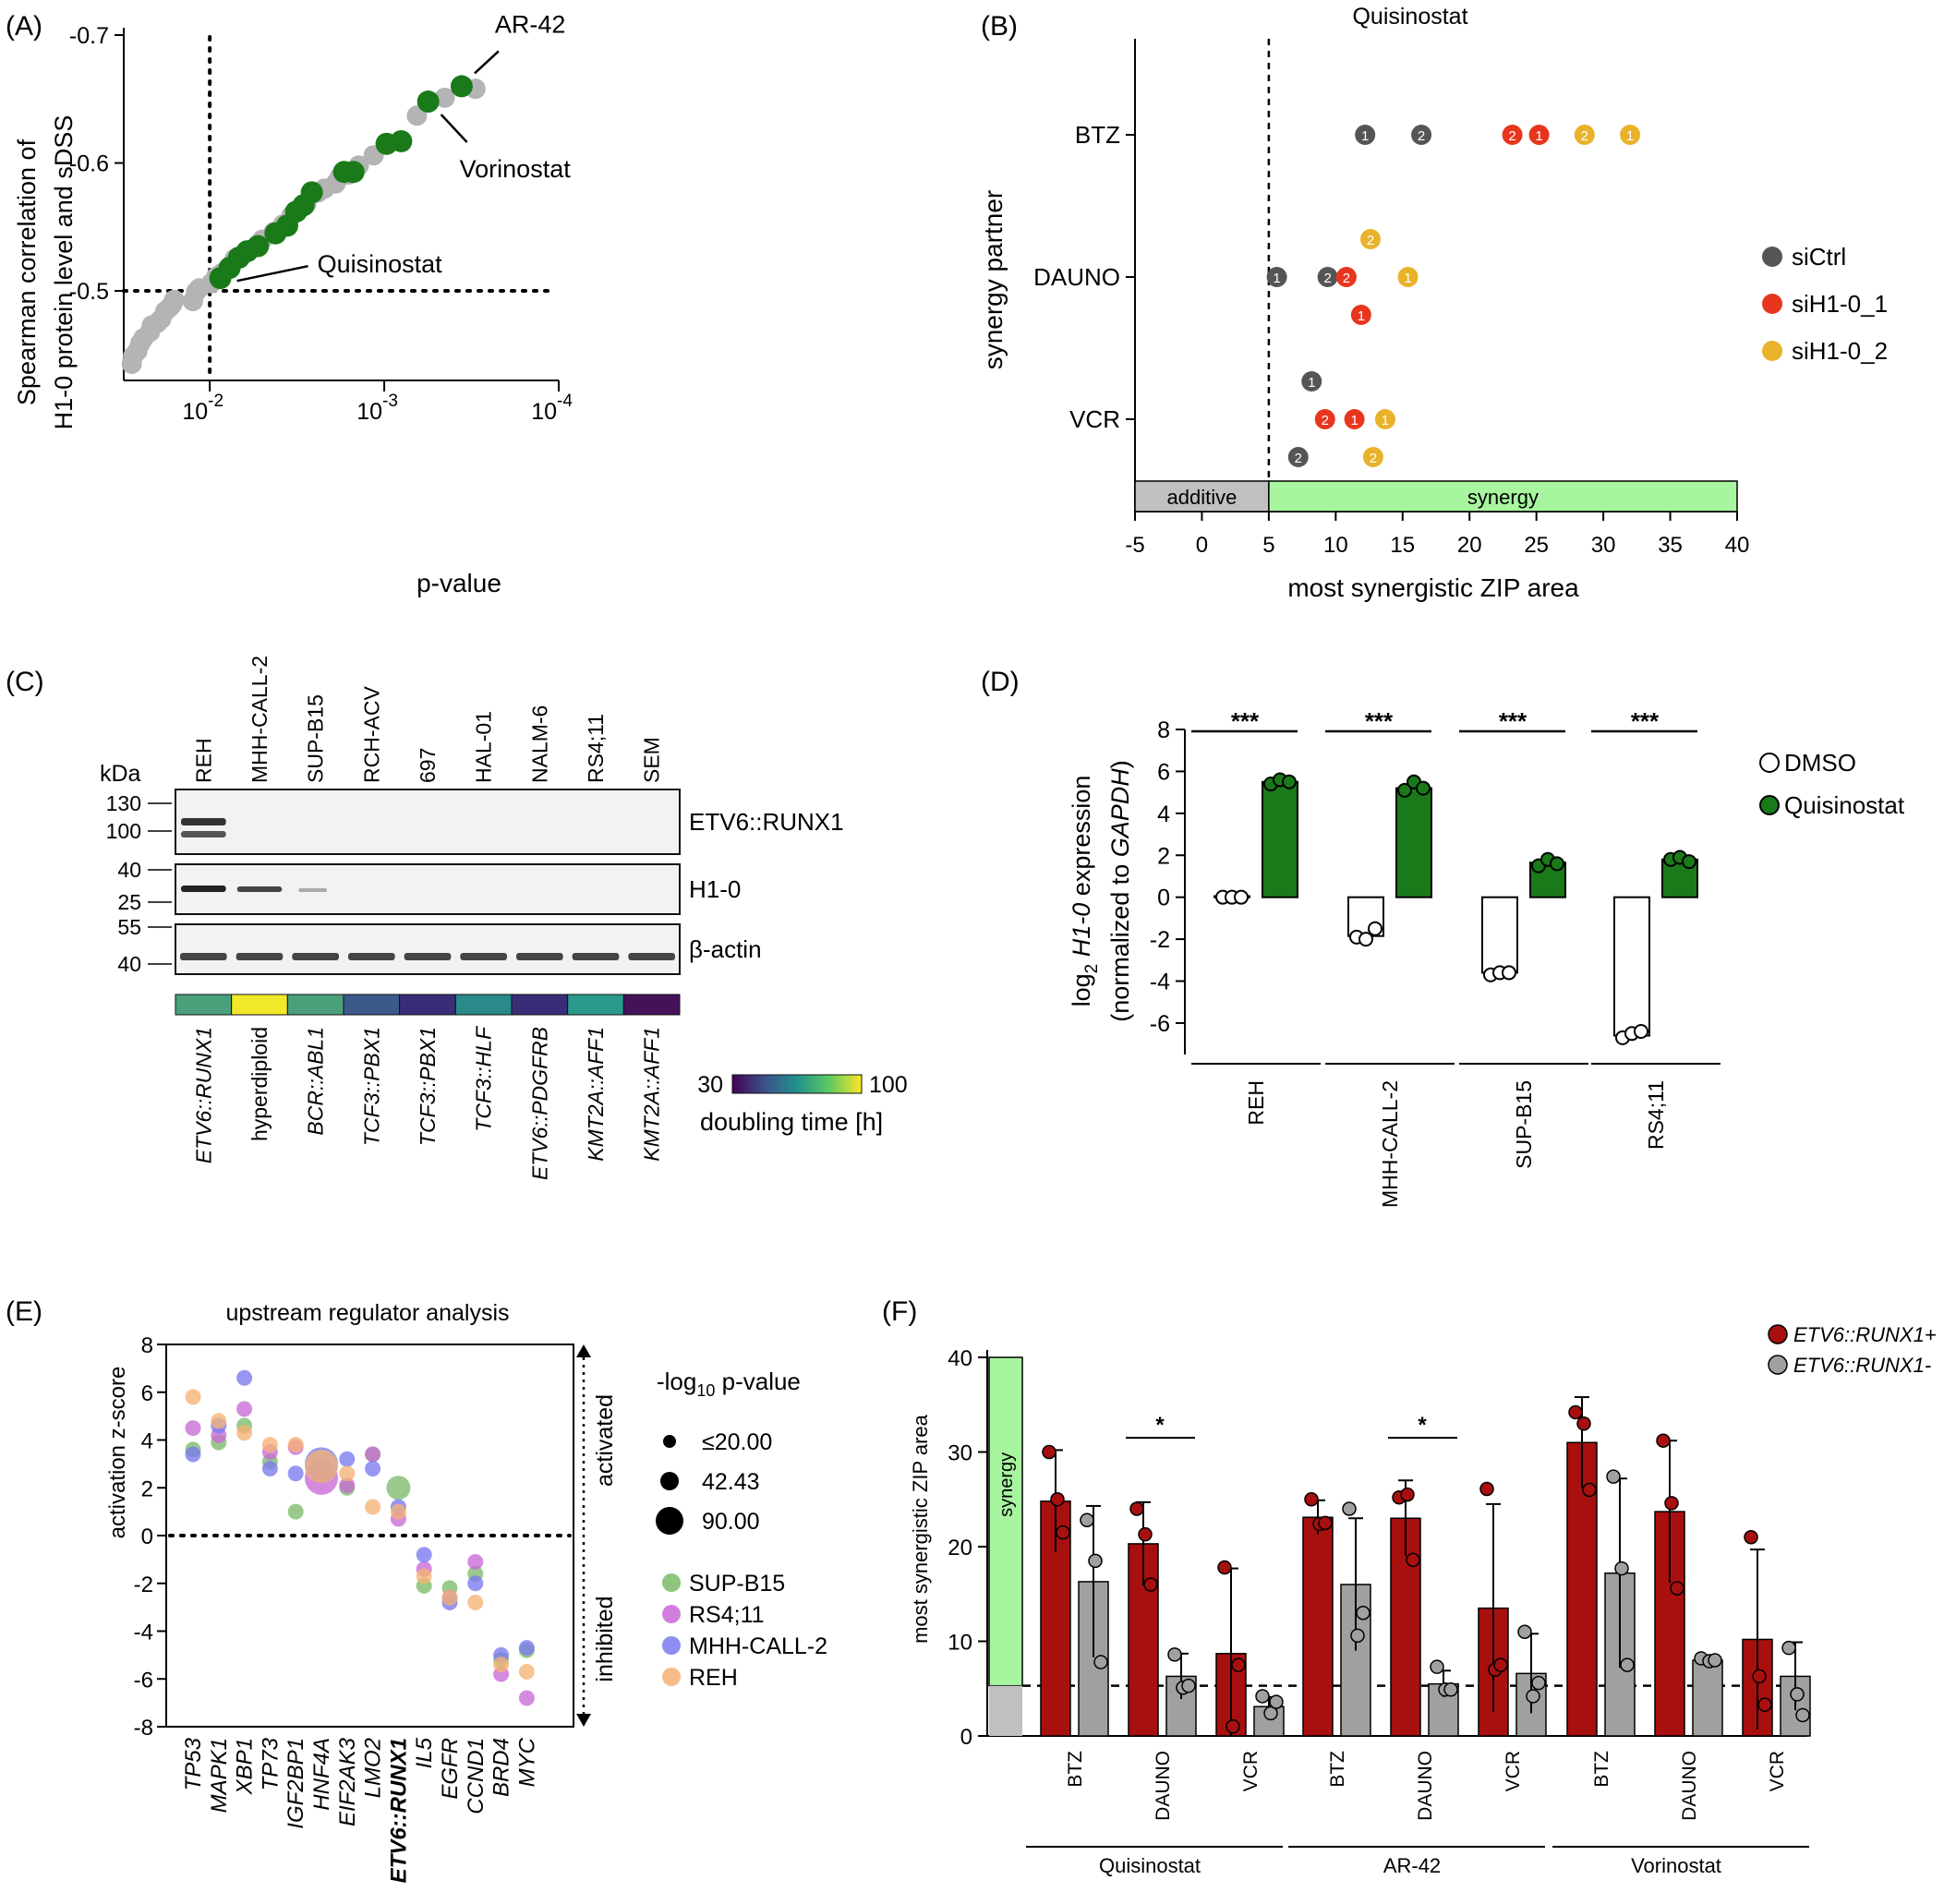 Image resolution: width=1956 pixels, height=1904 pixels. I want to click on y-label-gene: H1-0, so click(1081, 930).